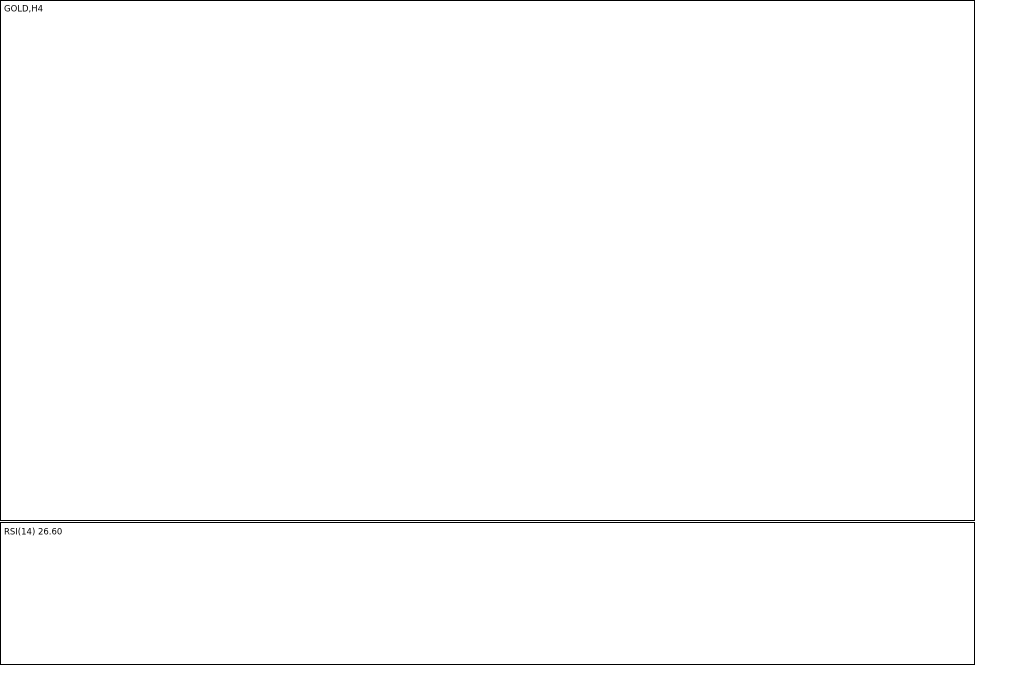 This screenshot has width=1024, height=683. I want to click on rsi-label: RSI(14) 26.60, so click(33, 533).